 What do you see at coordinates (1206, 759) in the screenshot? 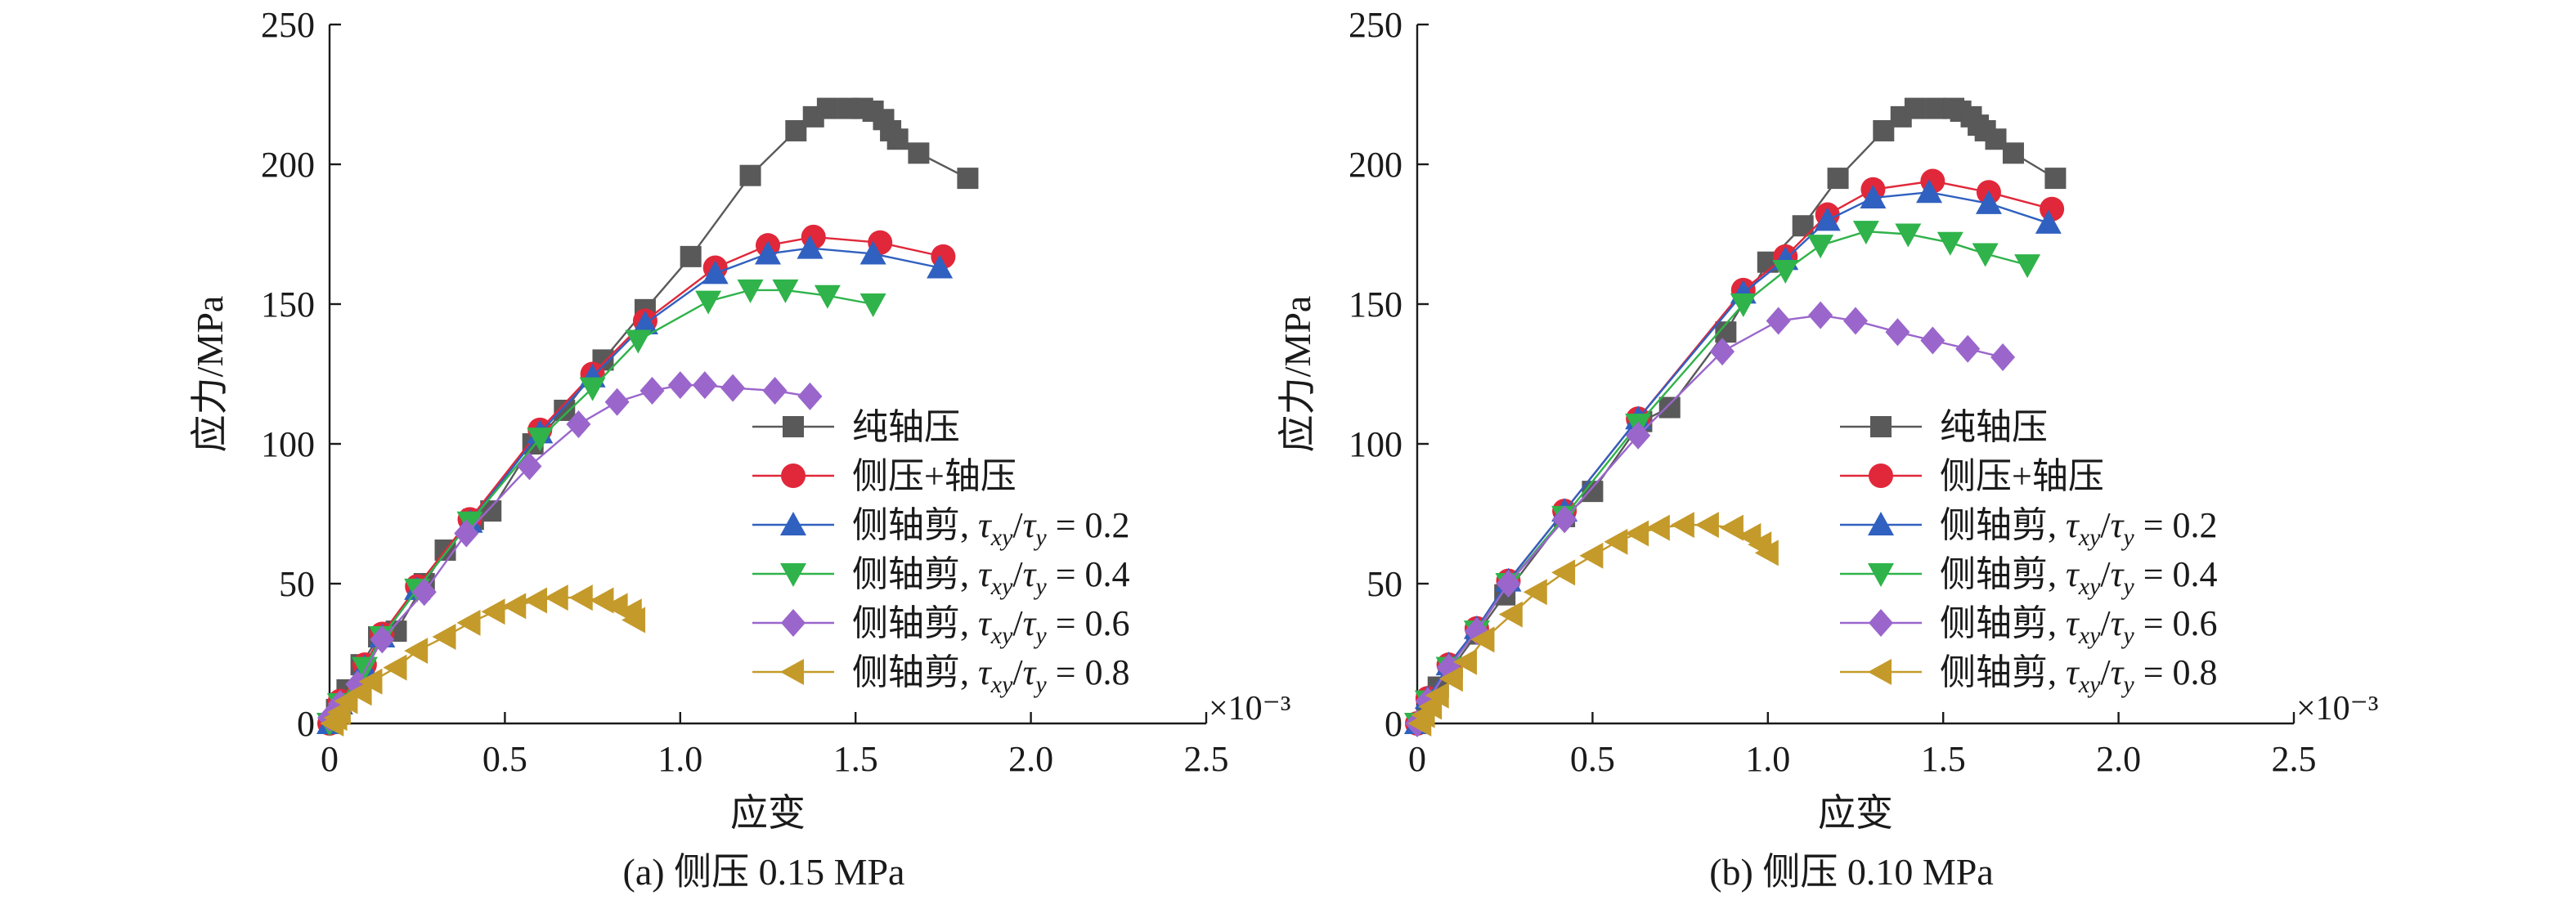
I see `x-tick-label: 2.5` at bounding box center [1206, 759].